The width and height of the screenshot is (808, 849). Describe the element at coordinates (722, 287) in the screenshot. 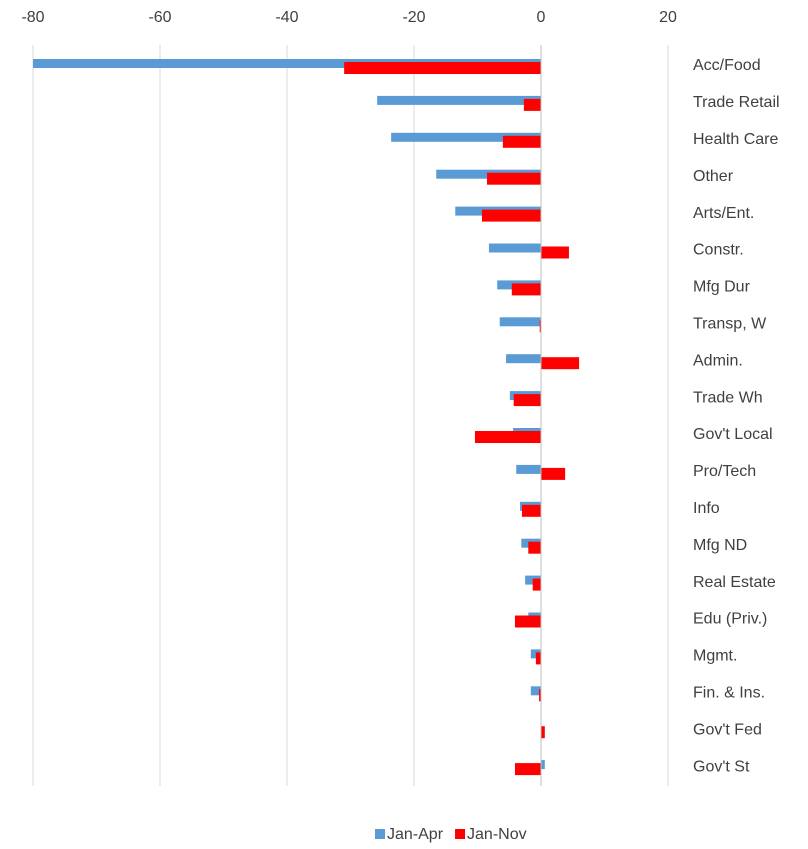

I see `category-label: Mfg Dur` at that location.